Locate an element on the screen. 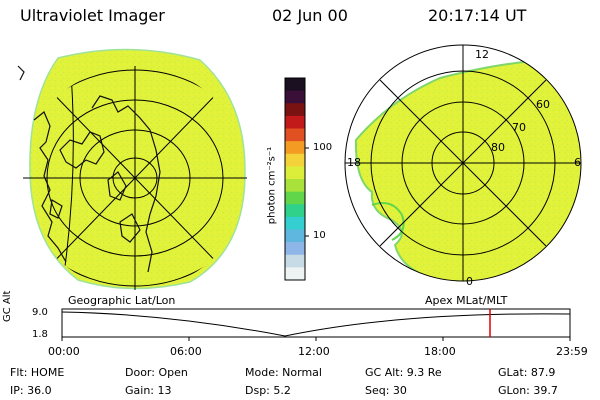 The height and width of the screenshot is (400, 600). mlat-label-60: 60 is located at coordinates (543, 104).